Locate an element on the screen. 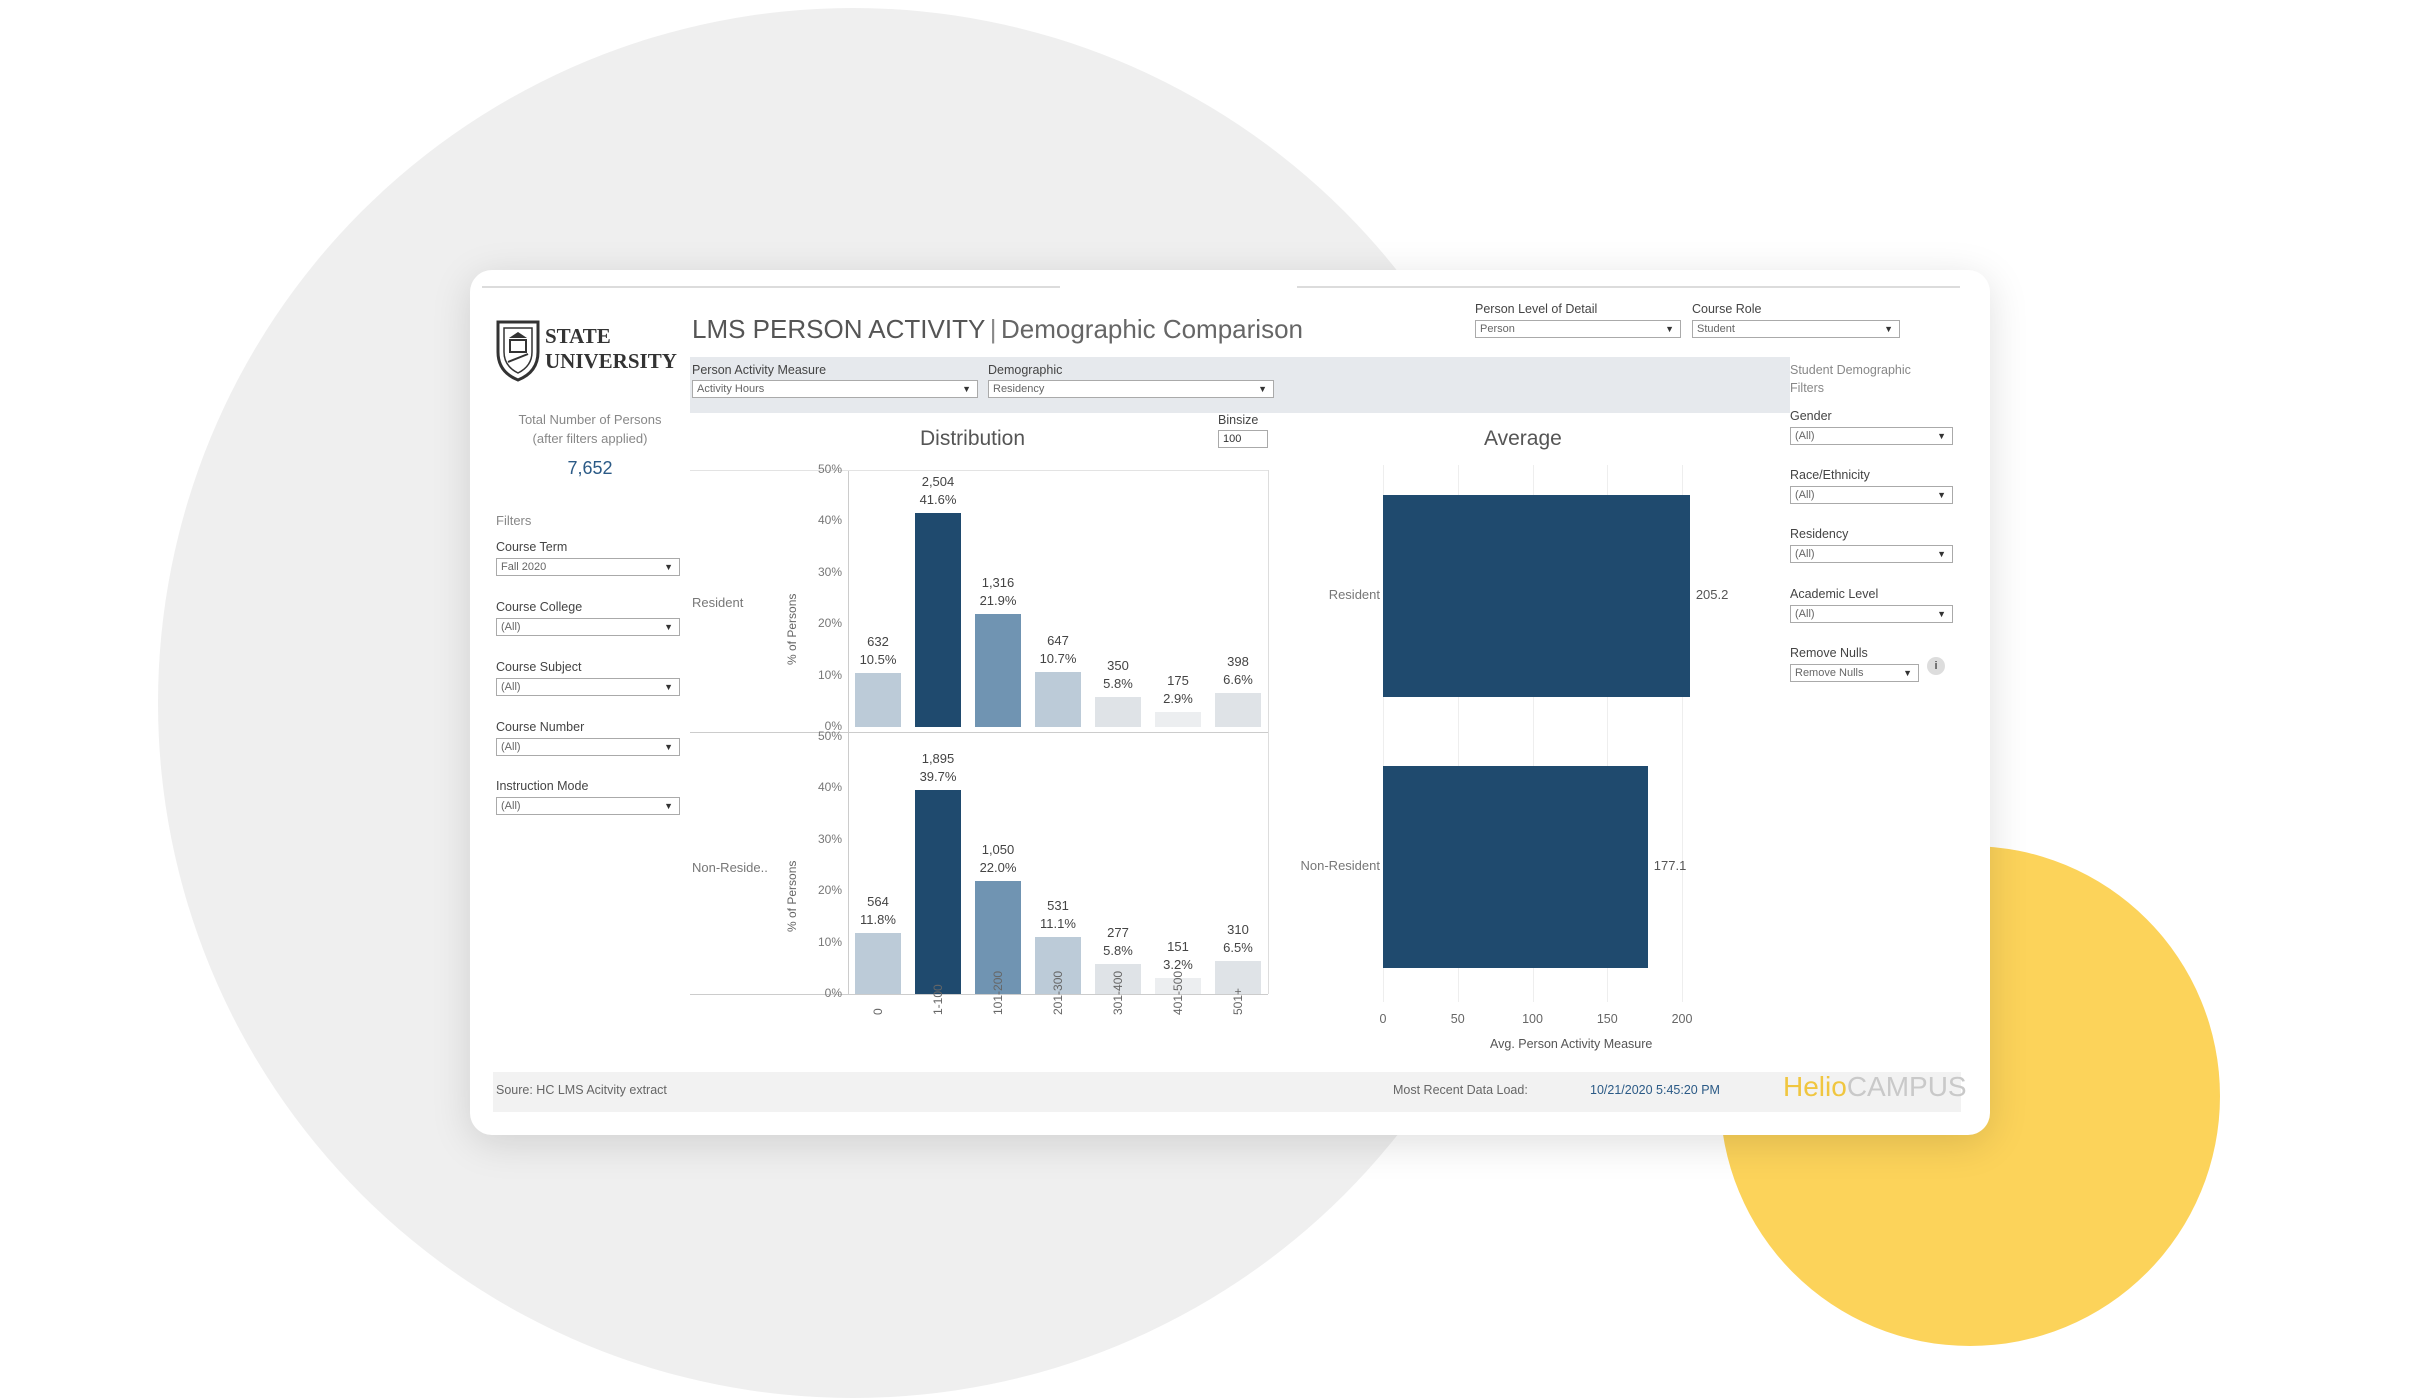 The image size is (2431, 1398). bar-percent-label: 11.1% is located at coordinates (1058, 923).